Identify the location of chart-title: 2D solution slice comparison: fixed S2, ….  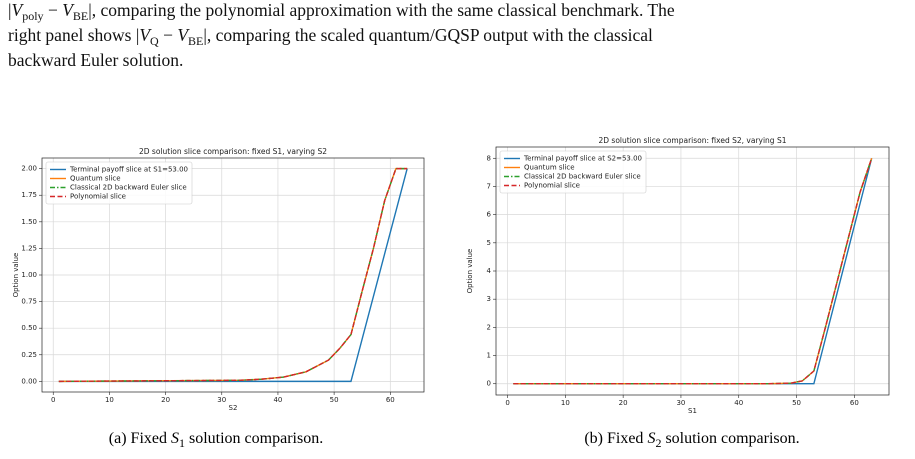
(693, 140).